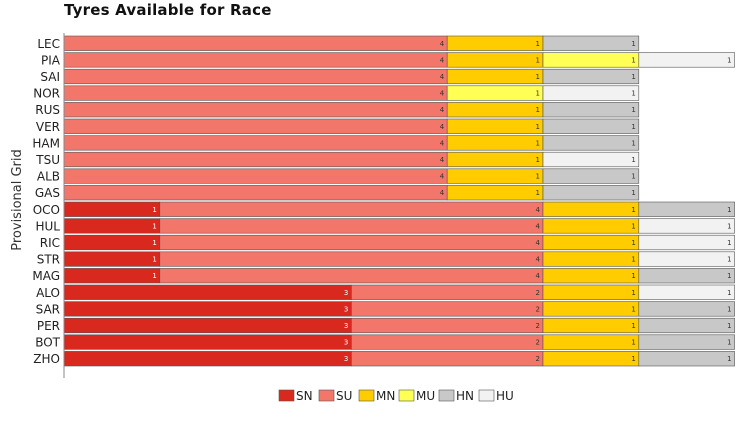 The height and width of the screenshot is (421, 750). Describe the element at coordinates (255, 176) in the screenshot. I see `bar-alb-su` at that location.